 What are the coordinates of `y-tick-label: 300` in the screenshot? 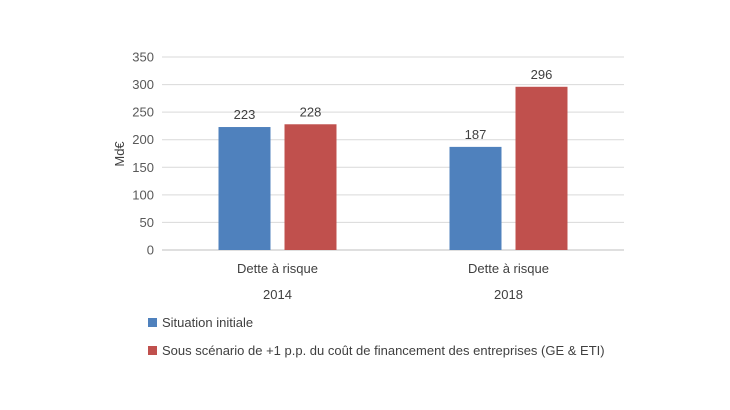 It's located at (143, 84).